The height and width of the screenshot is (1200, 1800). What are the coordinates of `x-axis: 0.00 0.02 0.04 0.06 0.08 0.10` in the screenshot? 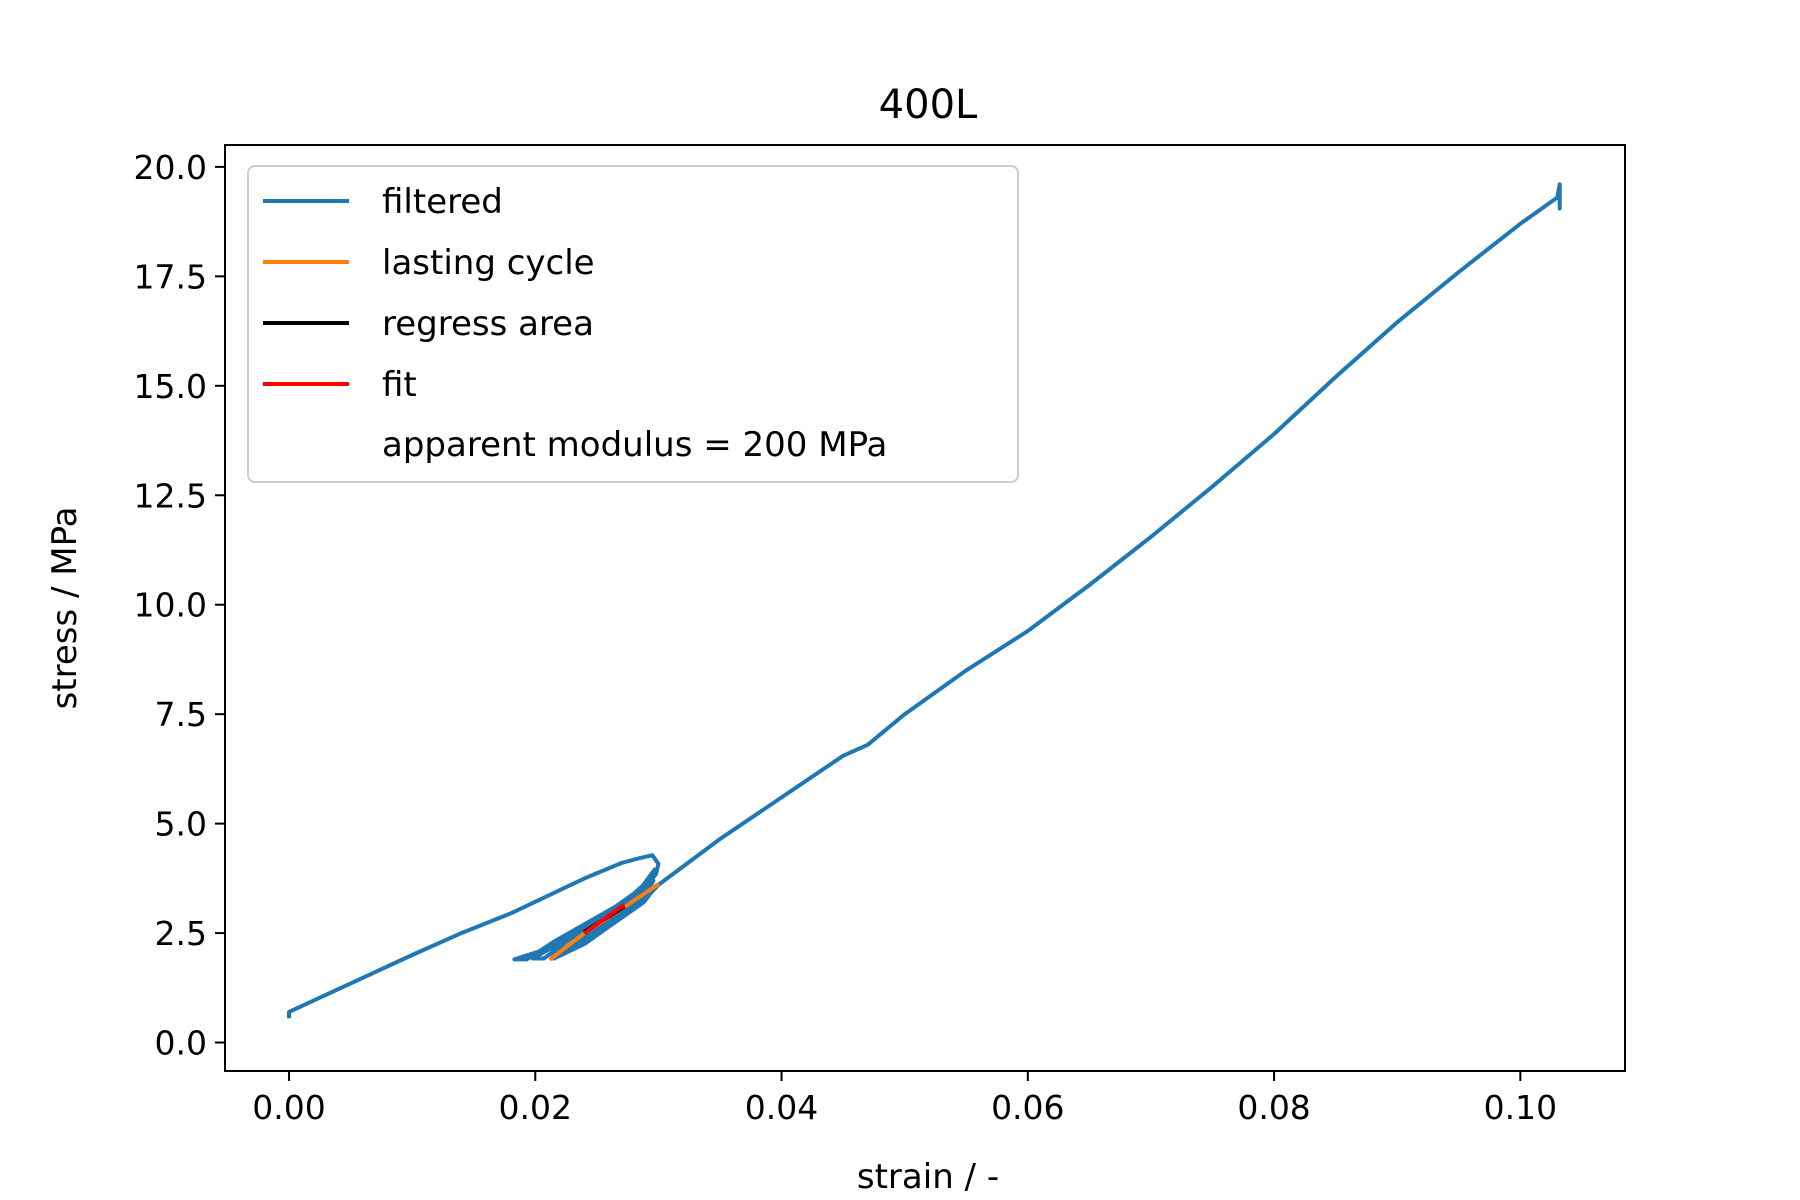 It's located at (904, 1099).